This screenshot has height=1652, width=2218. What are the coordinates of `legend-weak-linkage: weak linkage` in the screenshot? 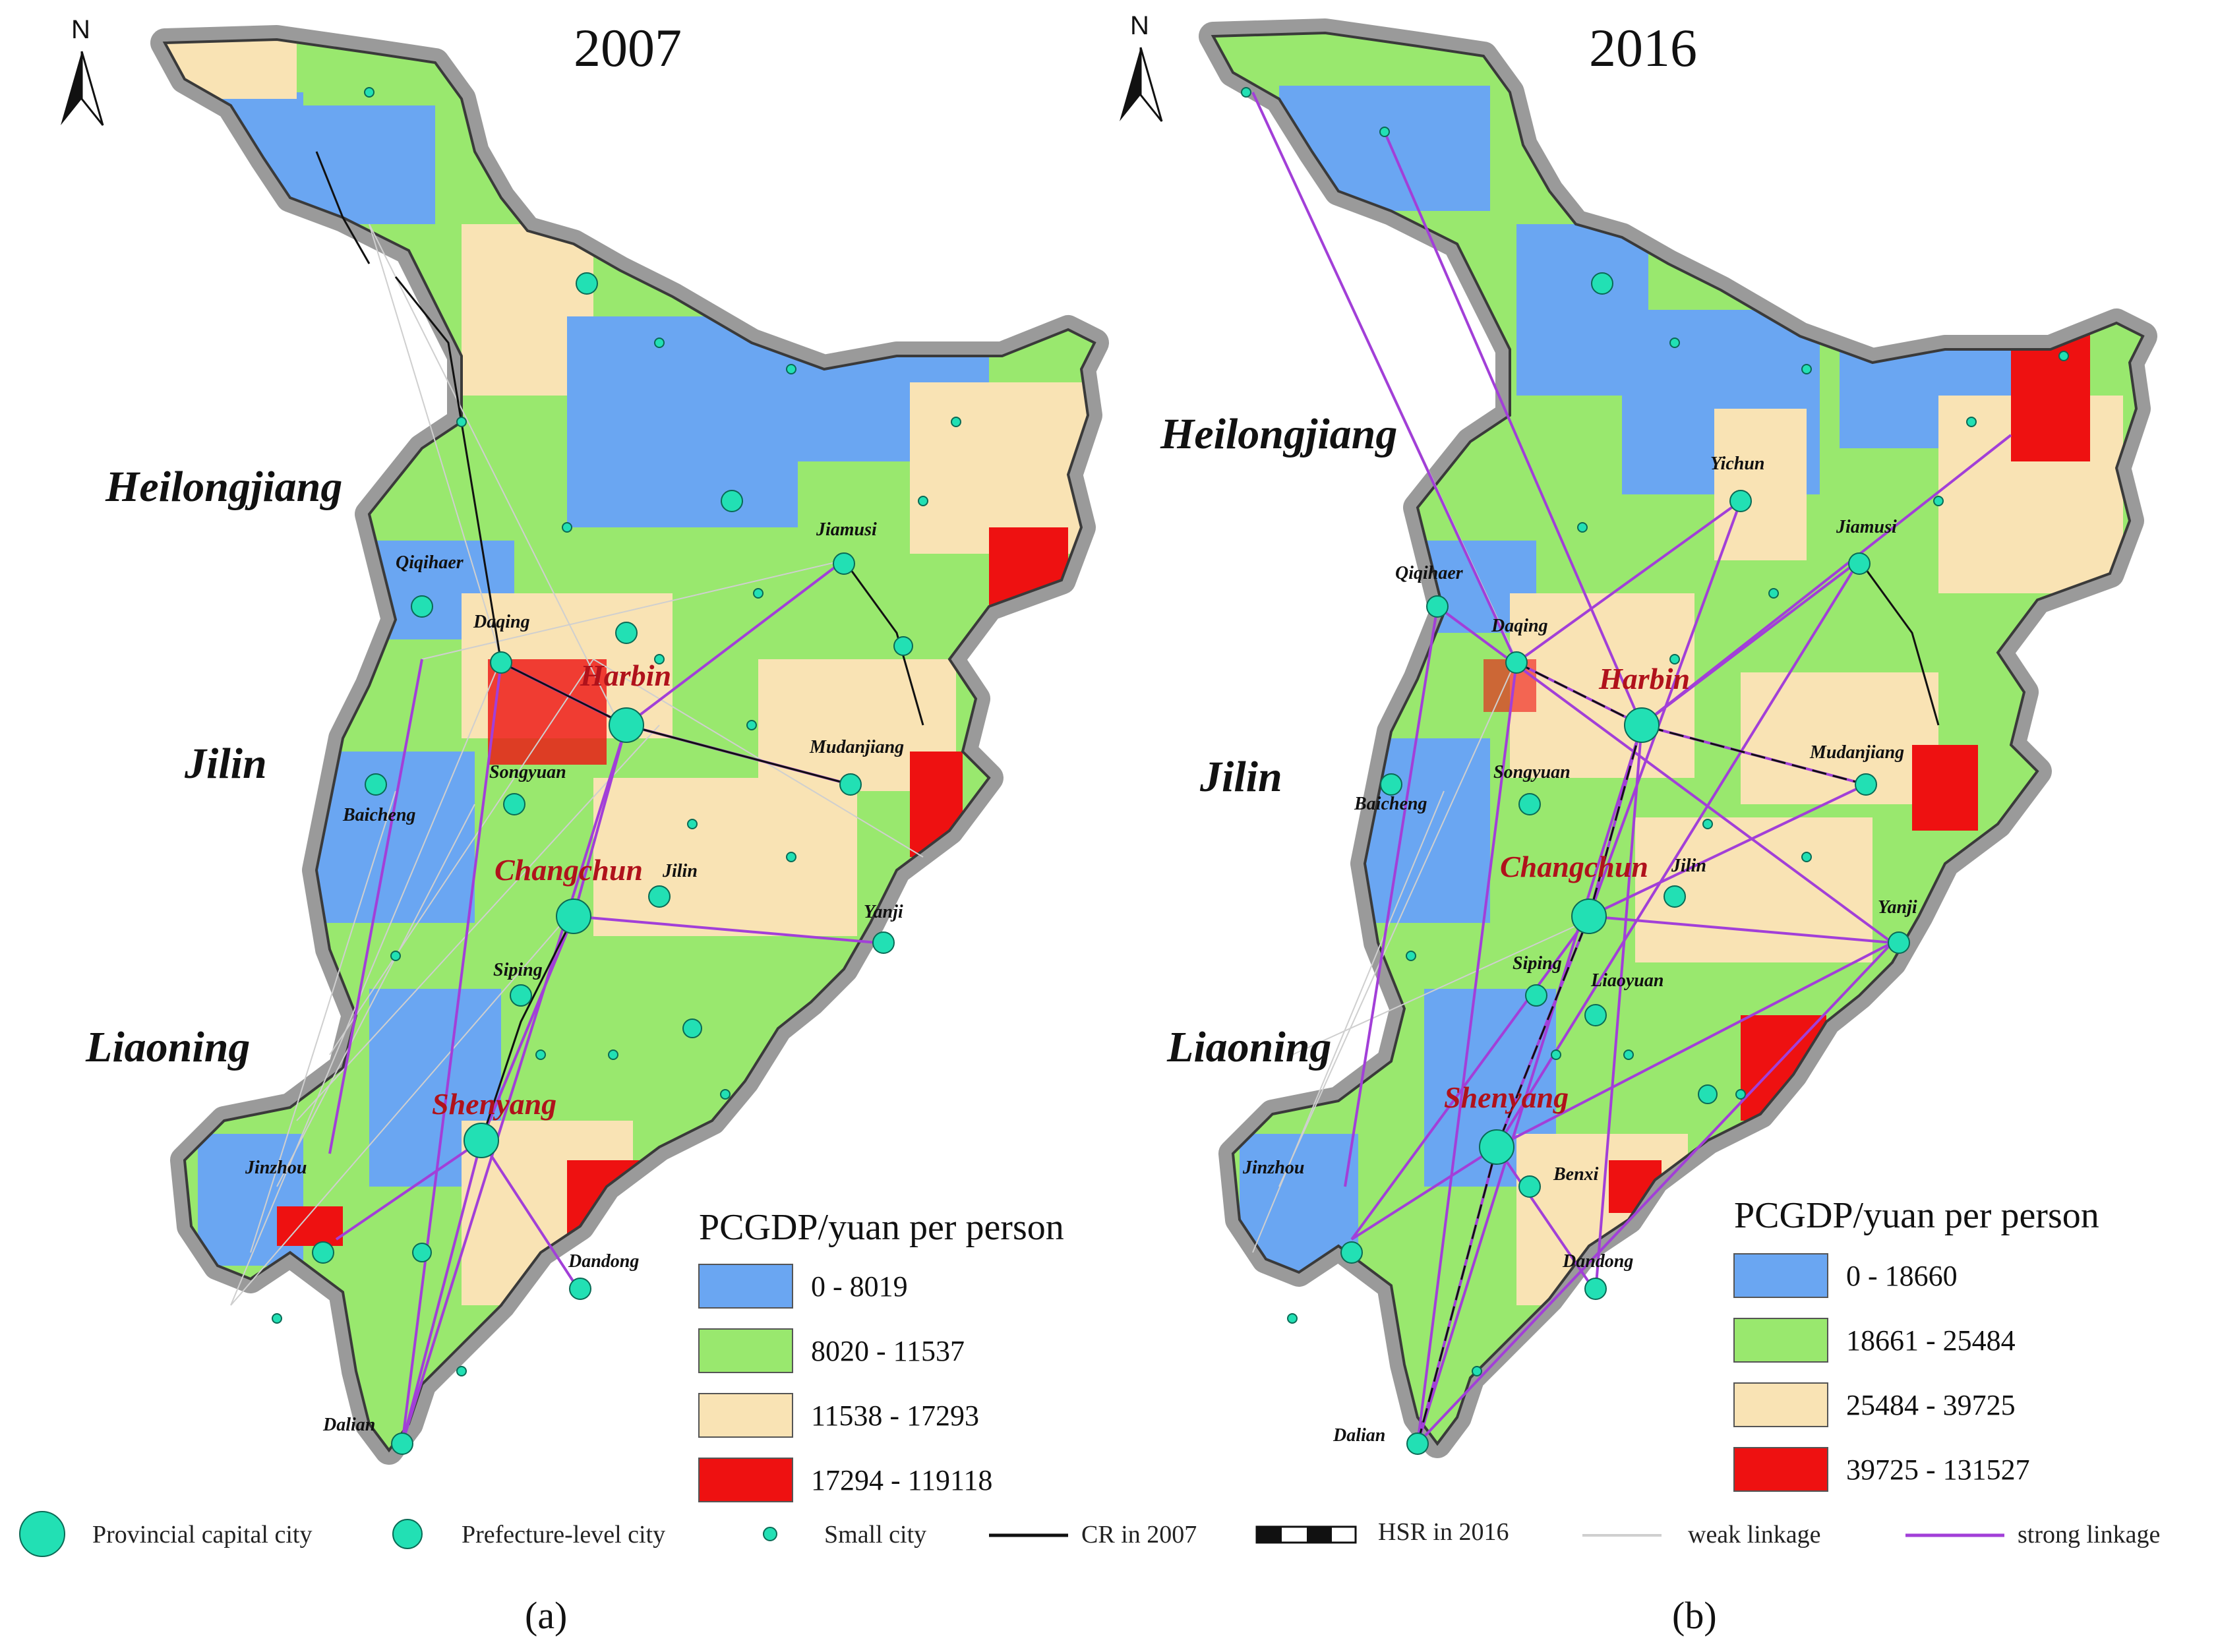 It's located at (1754, 1535).